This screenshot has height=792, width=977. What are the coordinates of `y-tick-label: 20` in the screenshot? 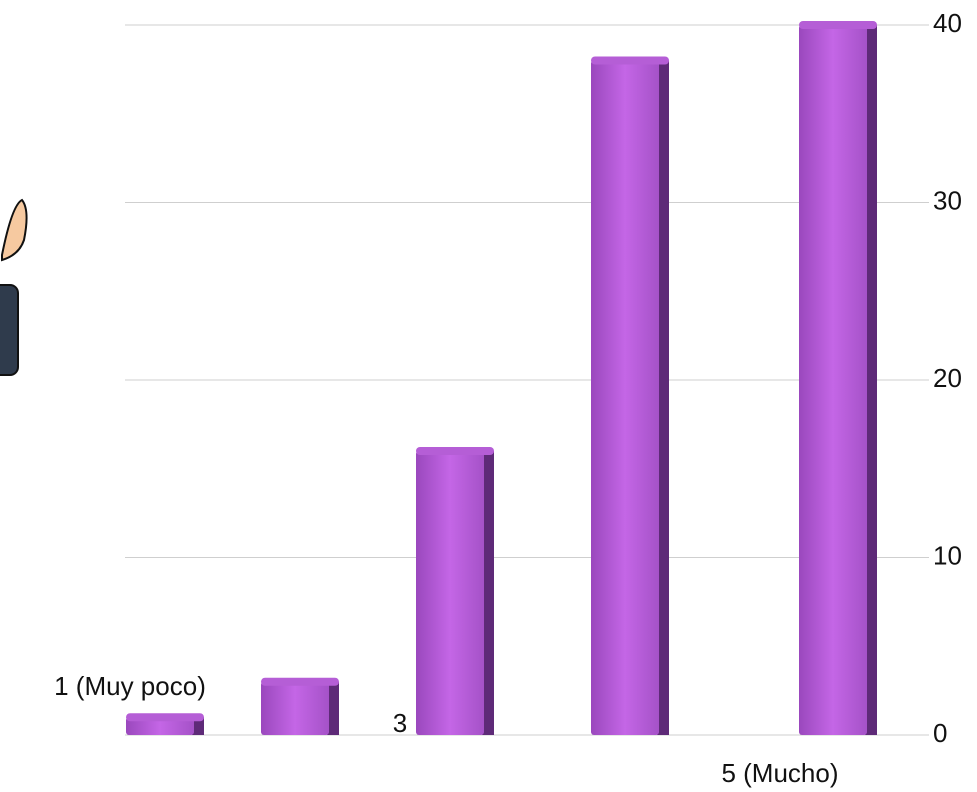 It's located at (947, 378).